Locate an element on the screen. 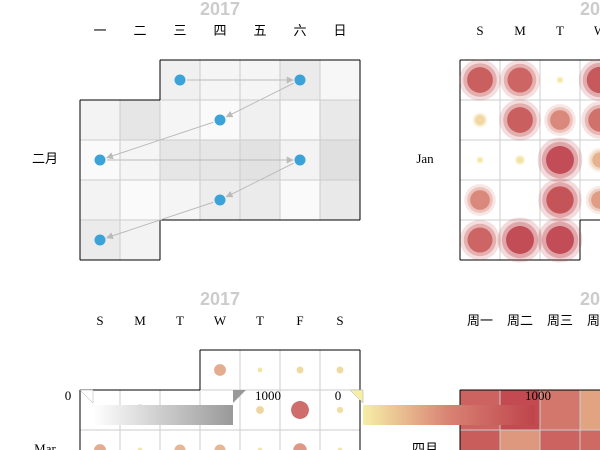 The image size is (600, 450). legend-min: 0 is located at coordinates (68, 395).